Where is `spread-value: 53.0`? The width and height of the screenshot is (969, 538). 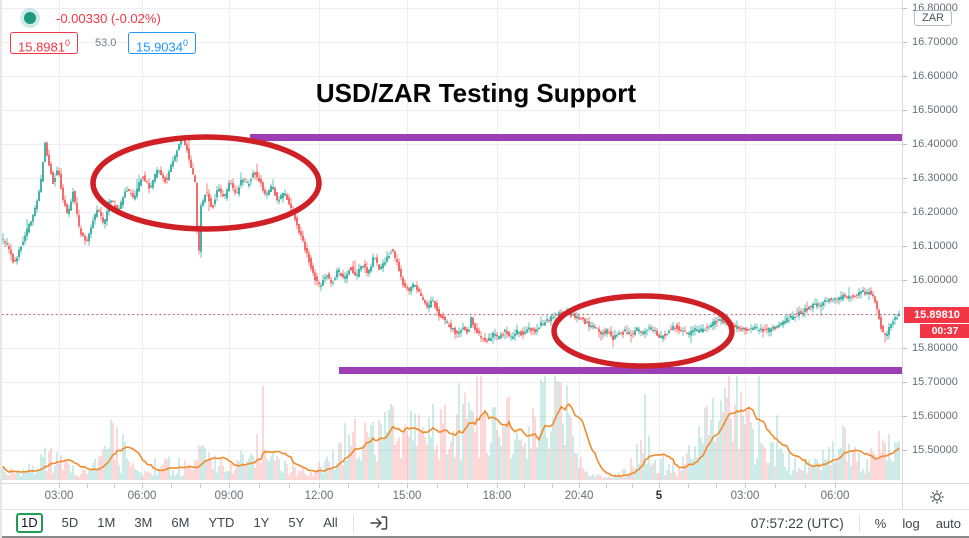
spread-value: 53.0 is located at coordinates (106, 43).